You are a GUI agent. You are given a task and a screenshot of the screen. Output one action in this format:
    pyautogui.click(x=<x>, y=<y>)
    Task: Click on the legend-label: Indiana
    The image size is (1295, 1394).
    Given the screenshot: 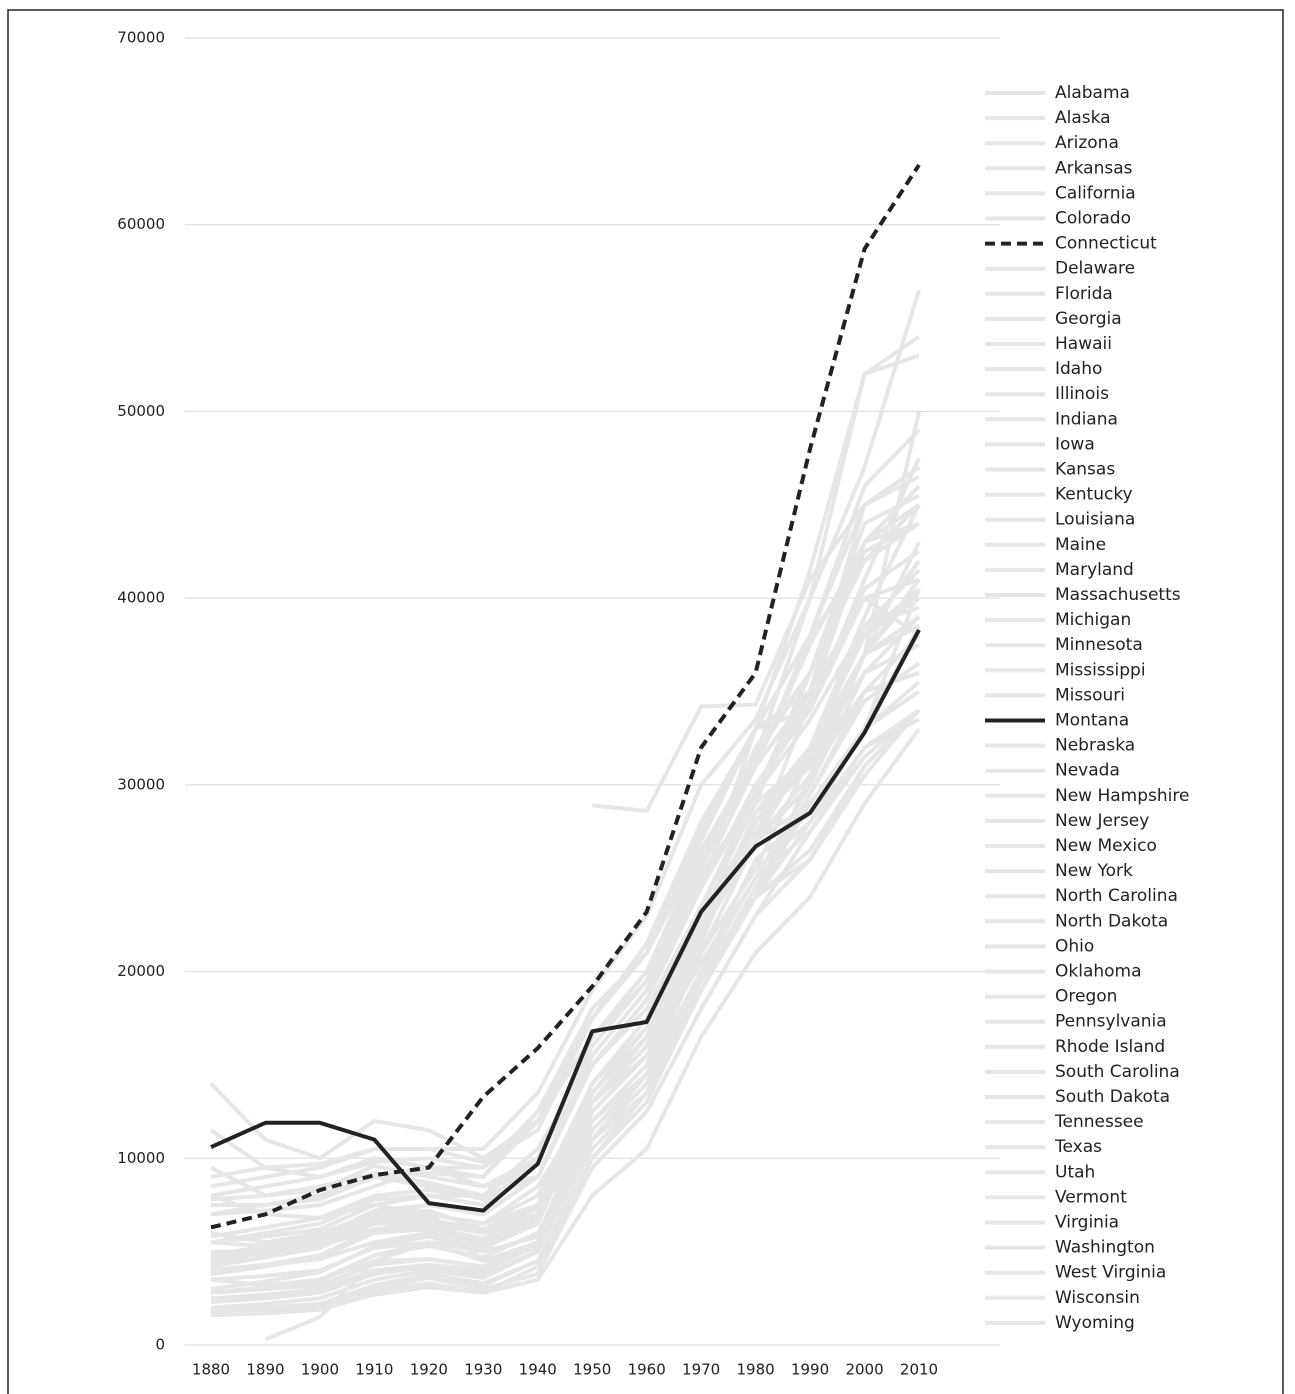 What is the action you would take?
    pyautogui.click(x=1086, y=419)
    